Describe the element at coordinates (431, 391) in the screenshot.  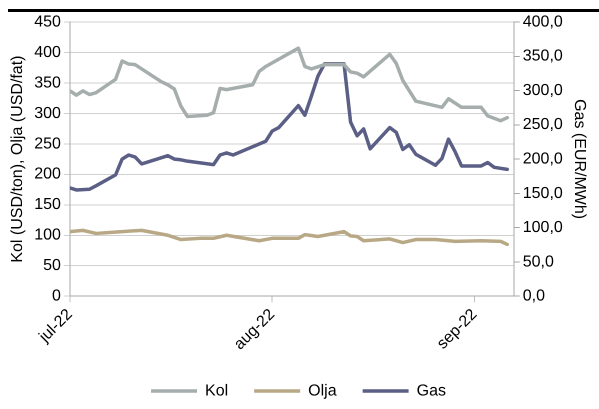
I see `legend-label: Gas` at that location.